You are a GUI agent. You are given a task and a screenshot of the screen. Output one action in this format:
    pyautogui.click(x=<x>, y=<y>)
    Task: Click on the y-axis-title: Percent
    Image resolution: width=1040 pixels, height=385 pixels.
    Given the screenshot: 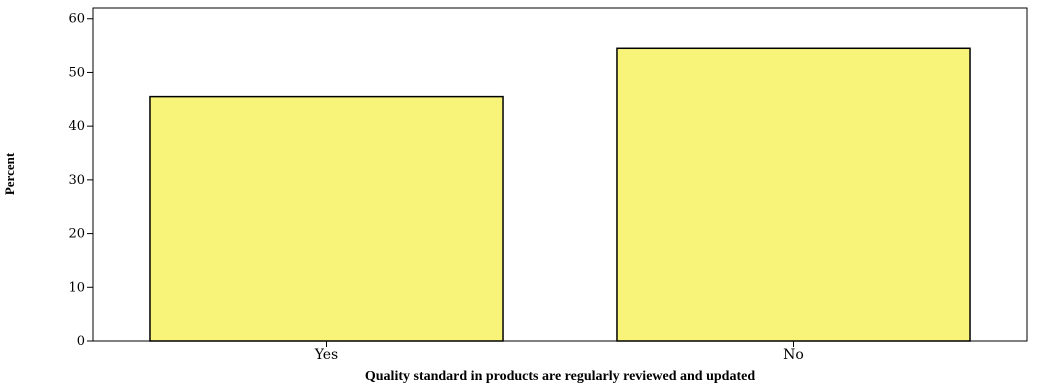 What is the action you would take?
    pyautogui.click(x=9, y=173)
    